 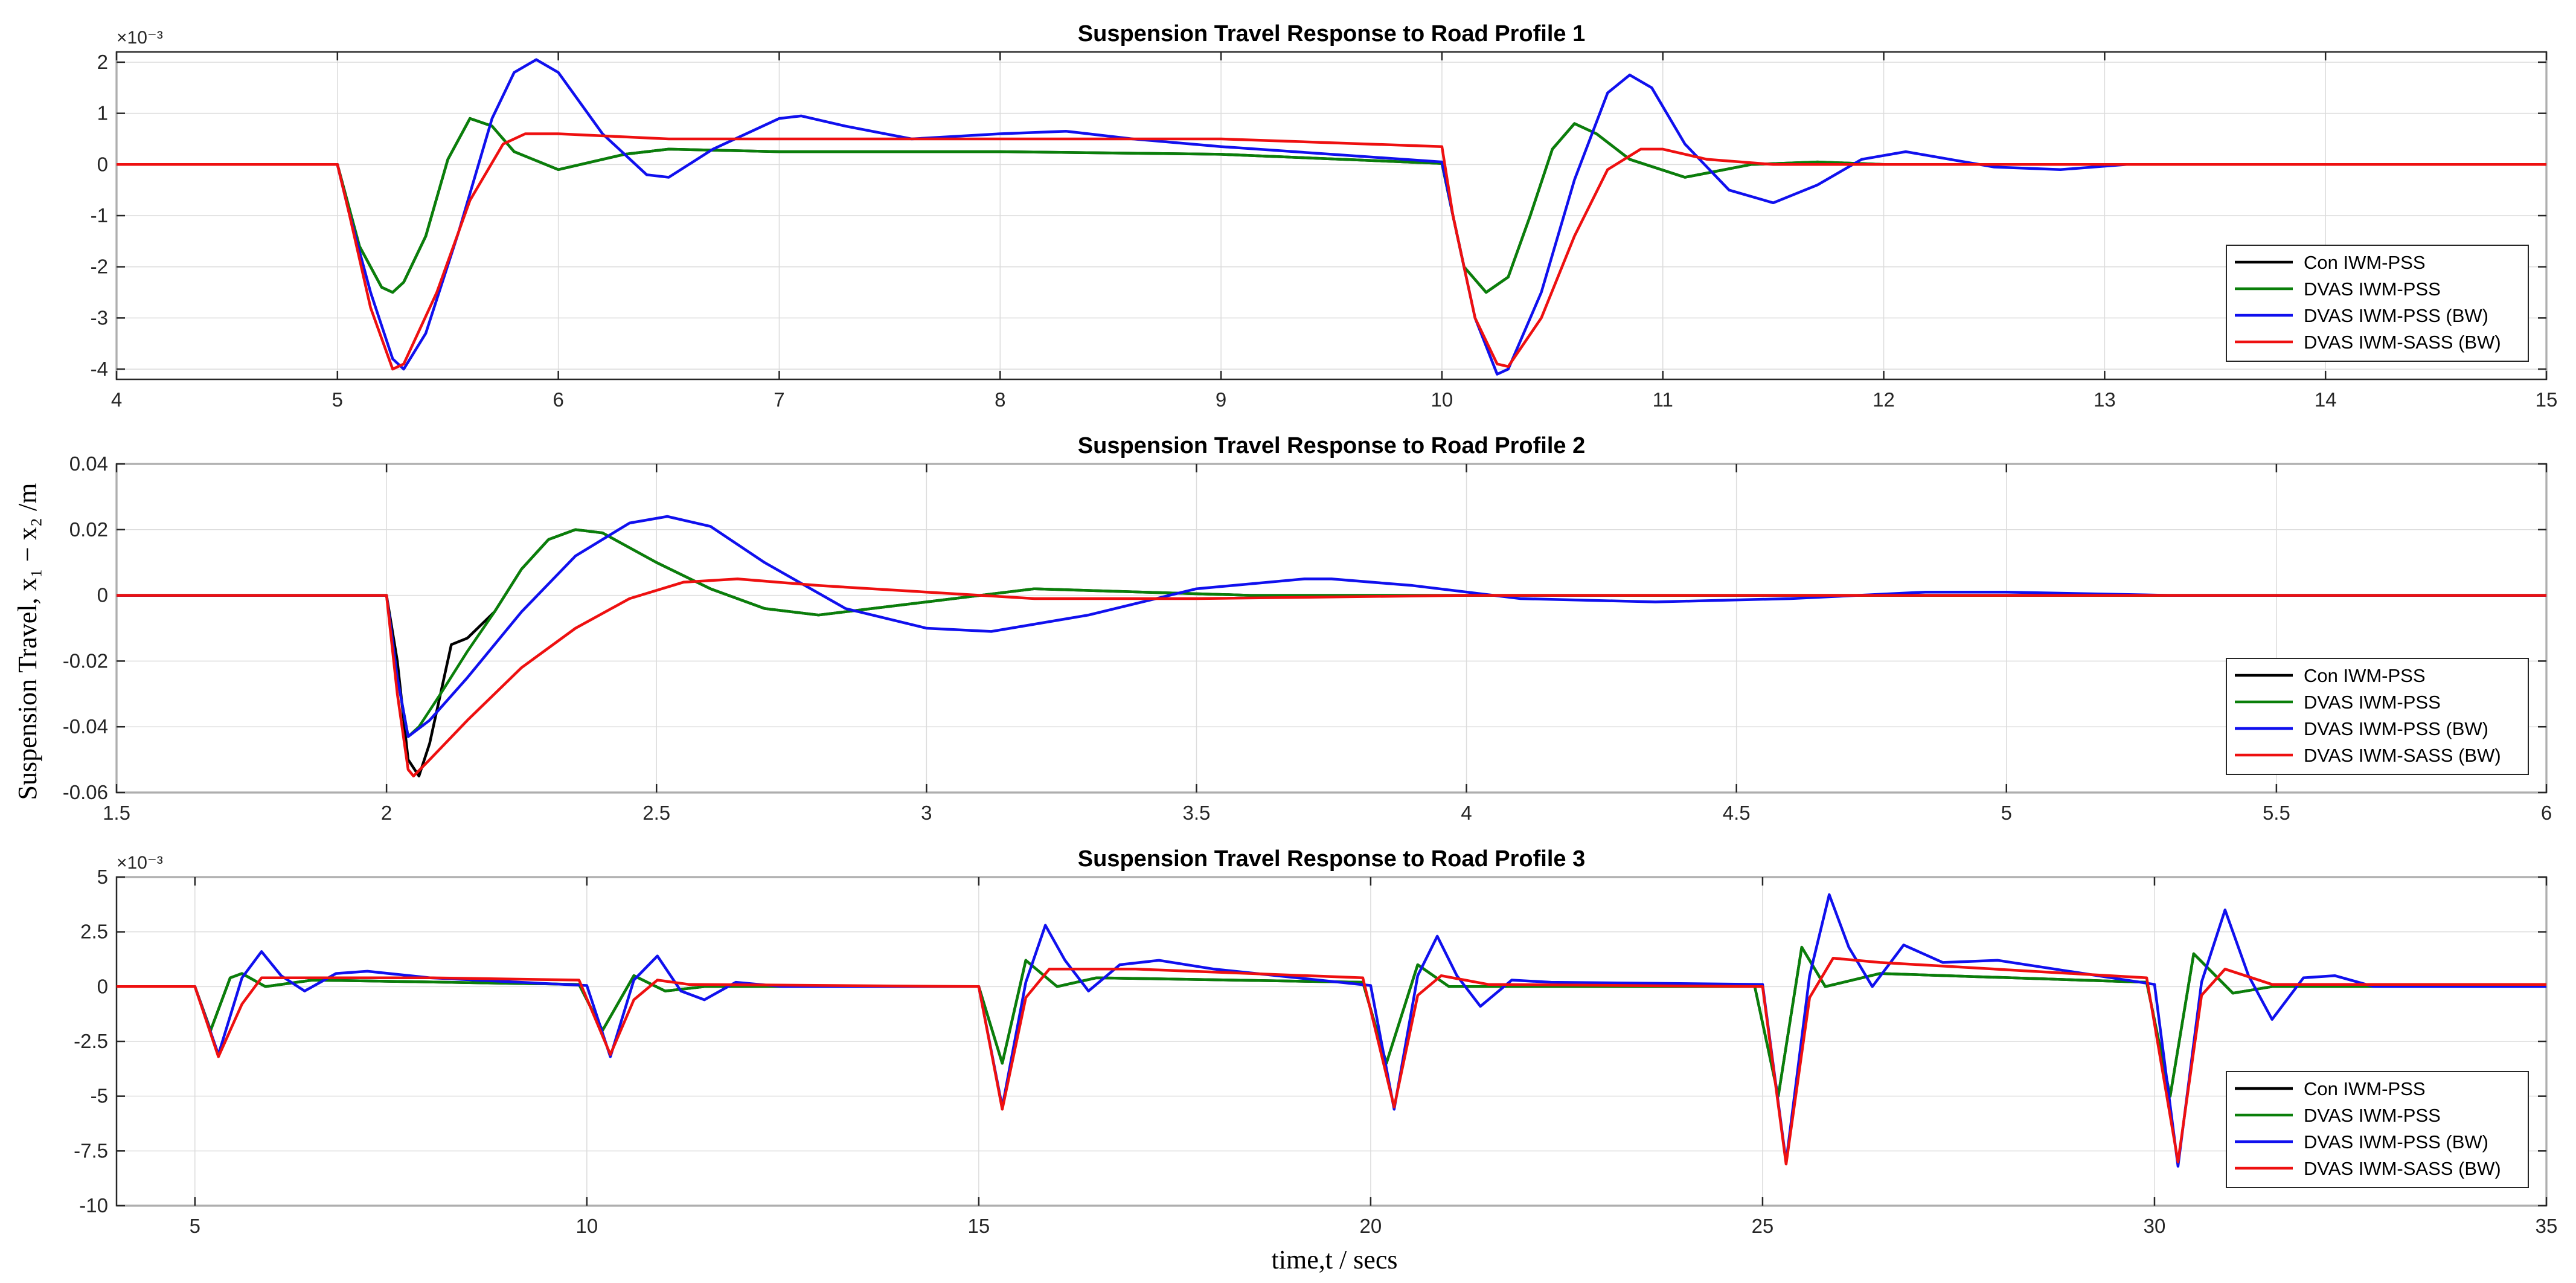 I want to click on y-tick-label: -0.04, so click(x=85, y=726).